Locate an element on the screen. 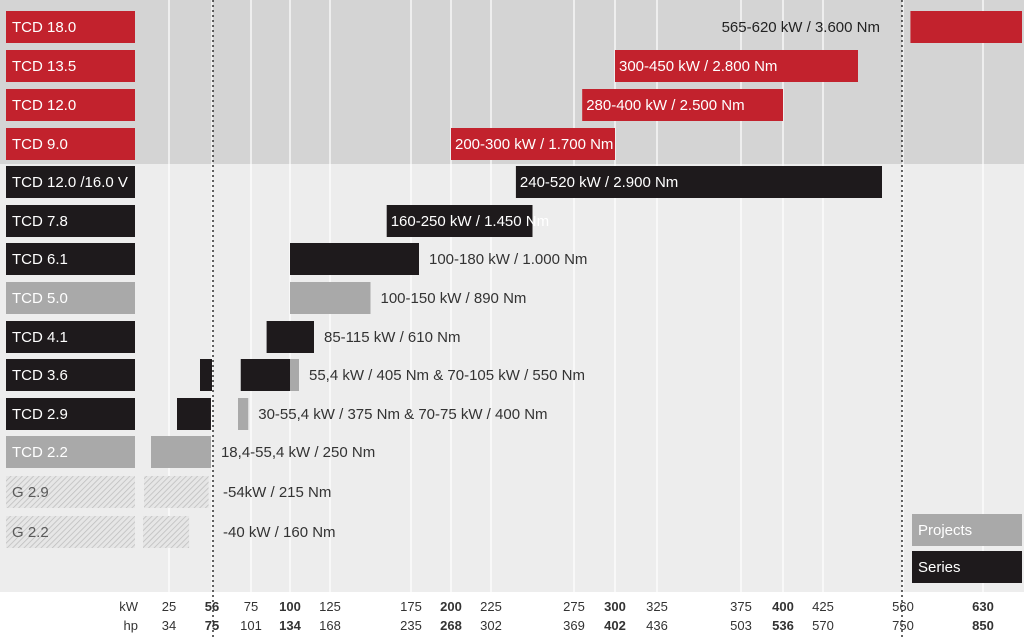 This screenshot has height=638, width=1024. engine-row: TCD 4.1 85-115 kW / 610 Nm is located at coordinates (233, 337).